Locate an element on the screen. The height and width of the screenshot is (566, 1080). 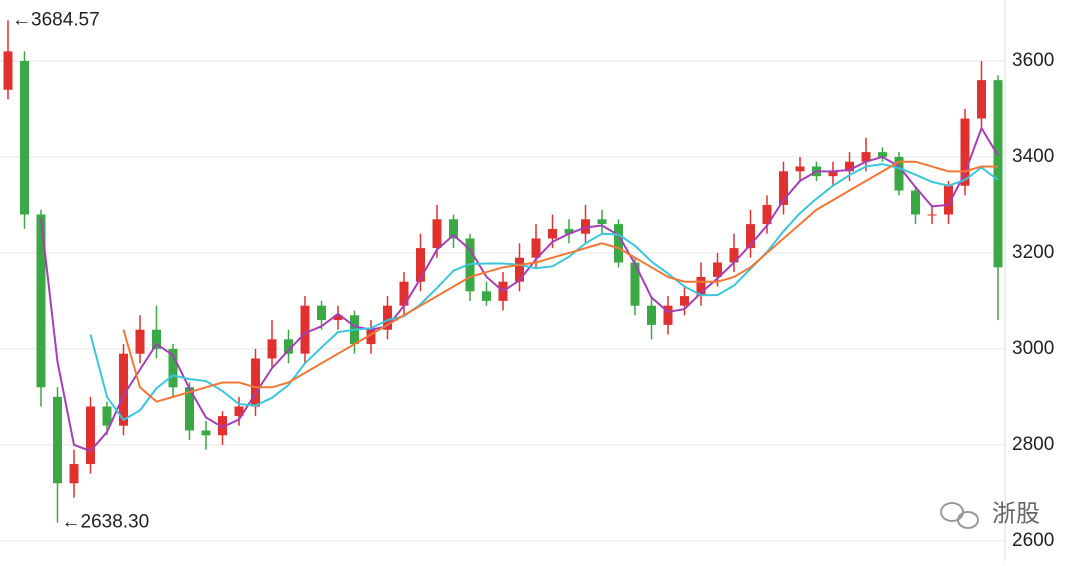
y-tick-label: 3000 is located at coordinates (1033, 348).